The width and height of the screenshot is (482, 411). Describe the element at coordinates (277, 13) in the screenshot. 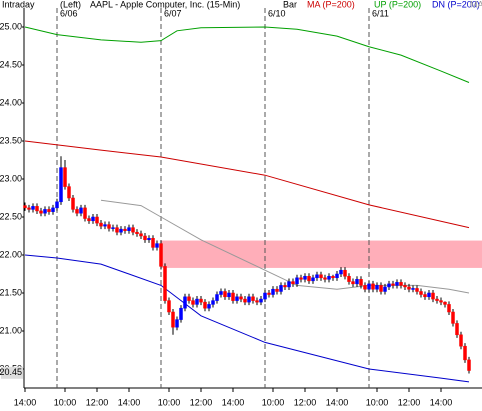

I see `date-label: 6/10` at that location.